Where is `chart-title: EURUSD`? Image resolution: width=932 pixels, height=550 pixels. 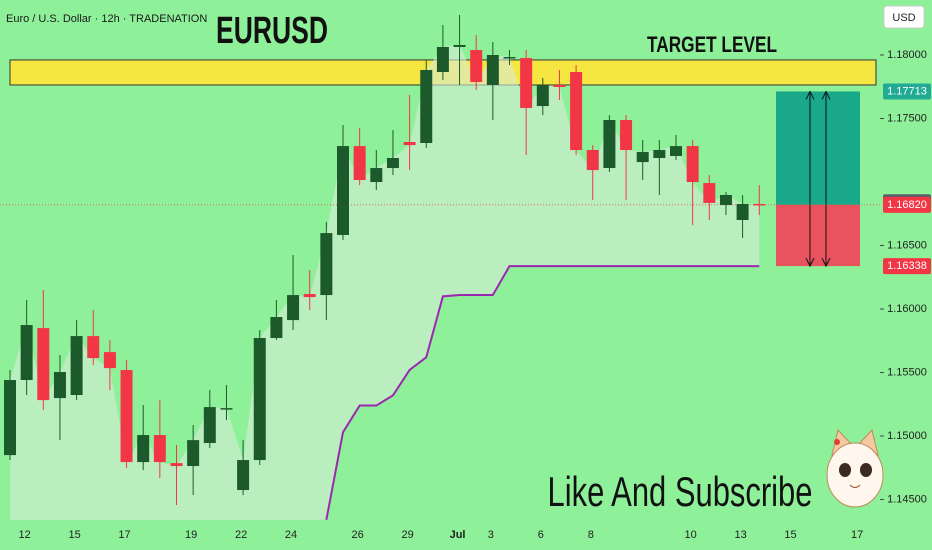 chart-title: EURUSD is located at coordinates (272, 31).